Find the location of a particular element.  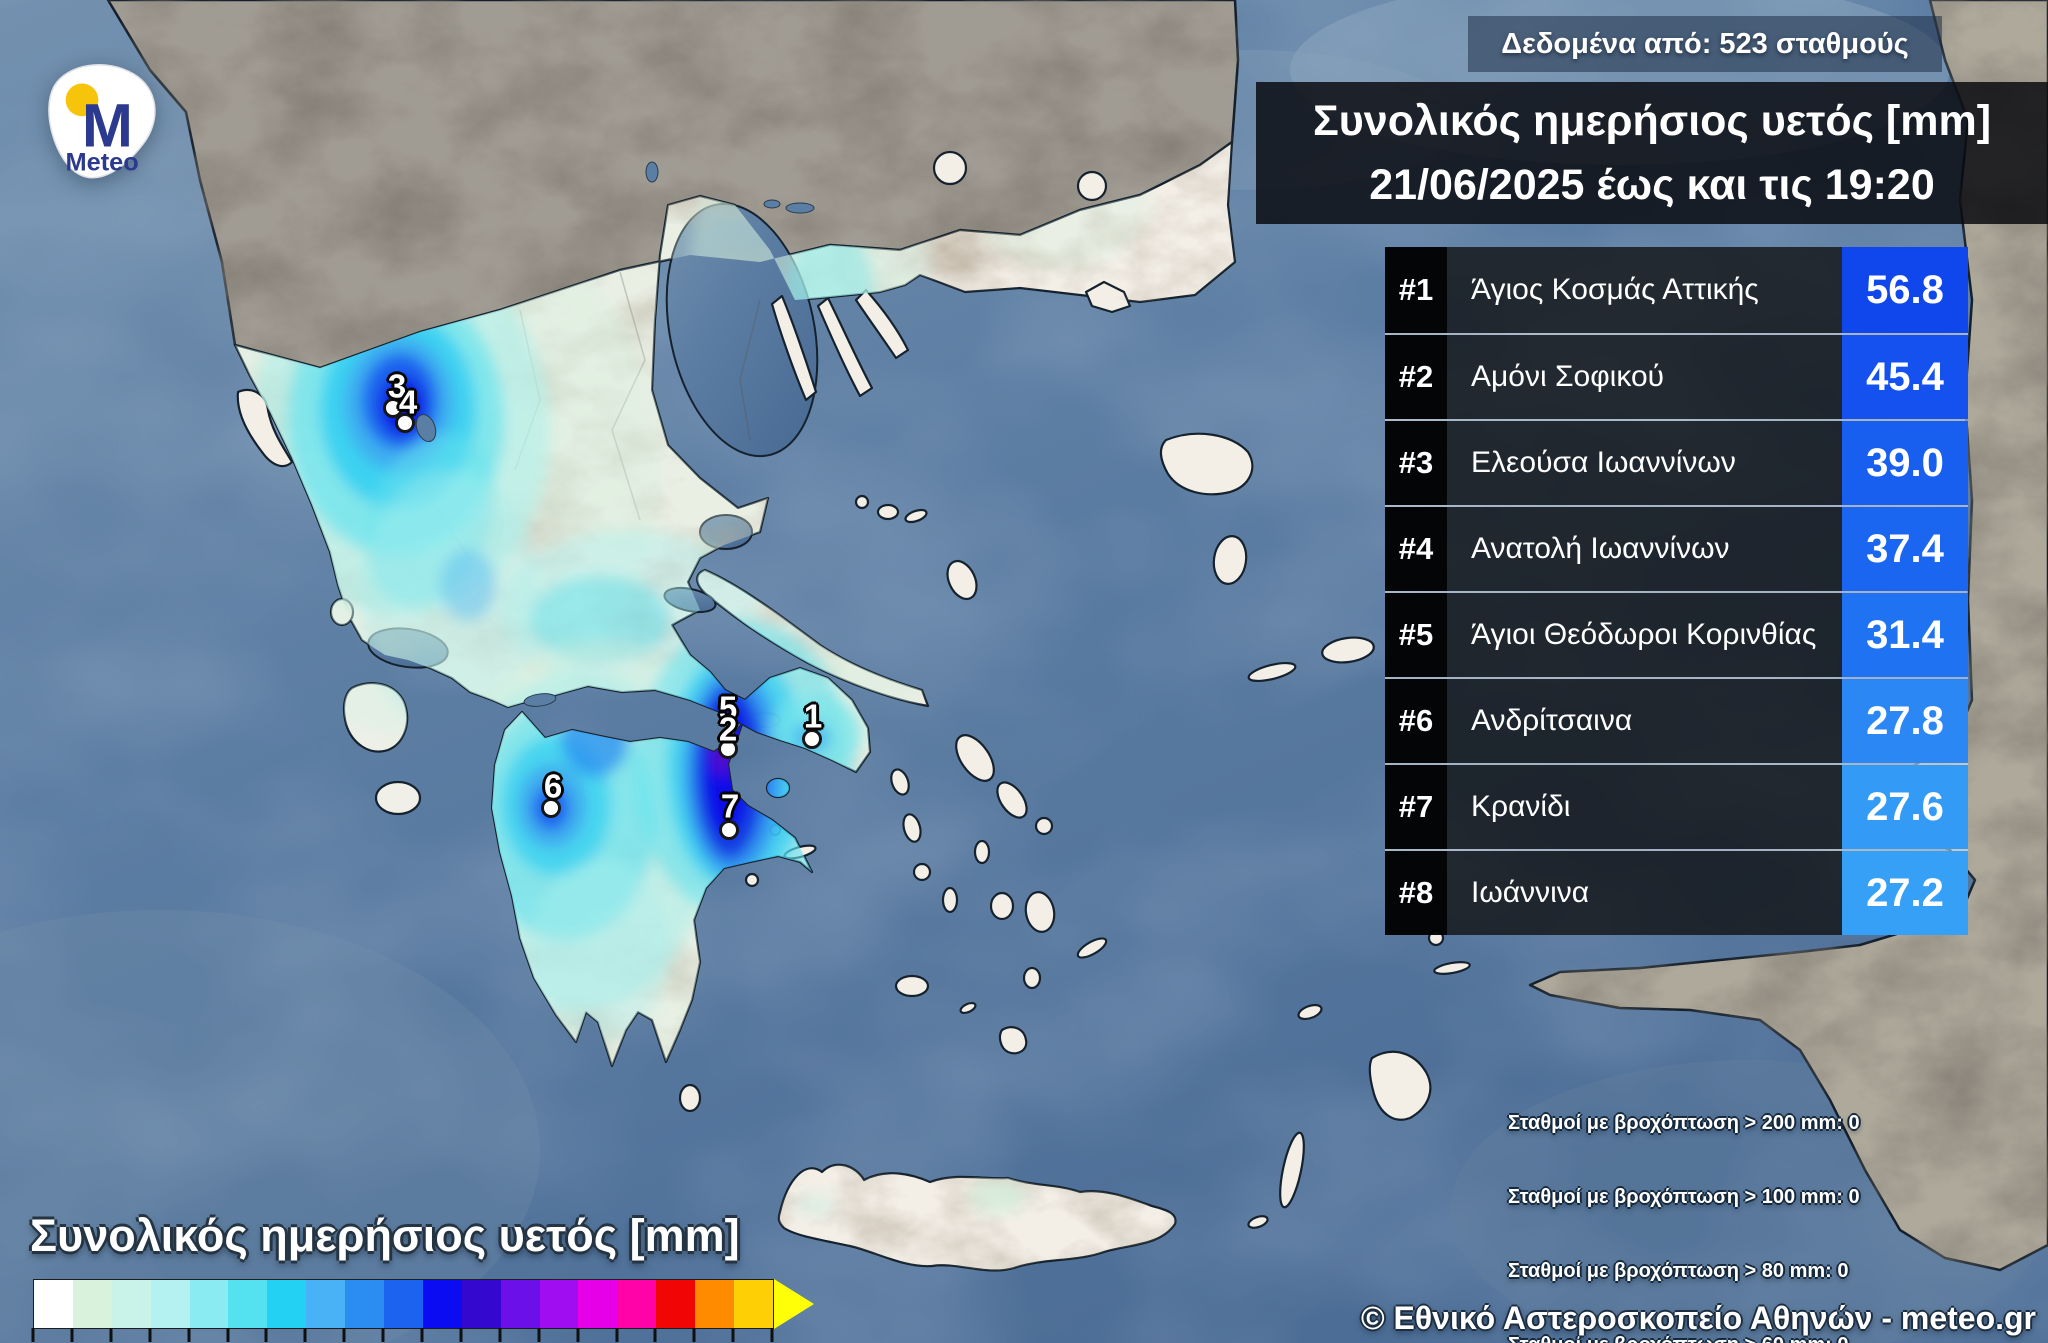

station-cell: Κρανίδι is located at coordinates (1644, 807).